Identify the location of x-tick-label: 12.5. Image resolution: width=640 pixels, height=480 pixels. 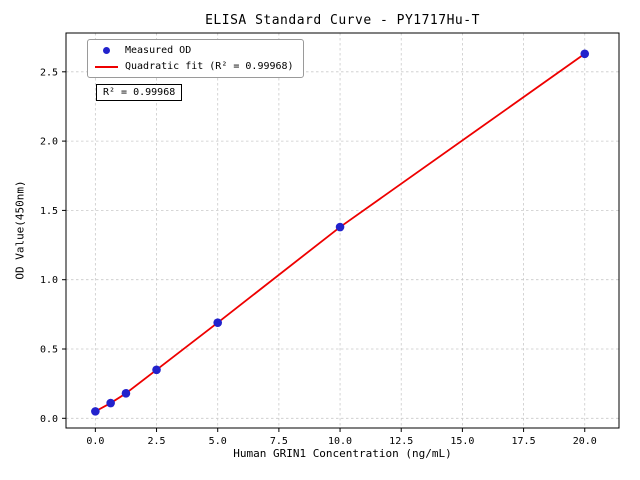
(401, 441).